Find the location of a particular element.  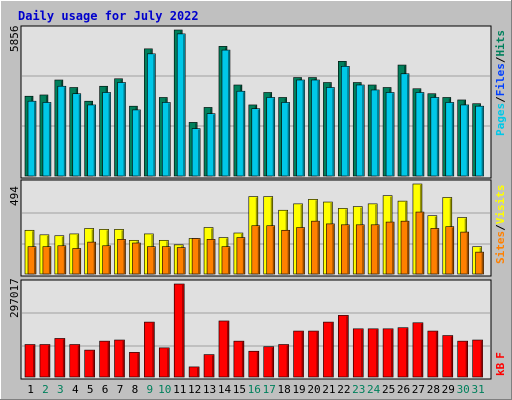

panel-hits-ymax: 5856 is located at coordinates (14, 39).